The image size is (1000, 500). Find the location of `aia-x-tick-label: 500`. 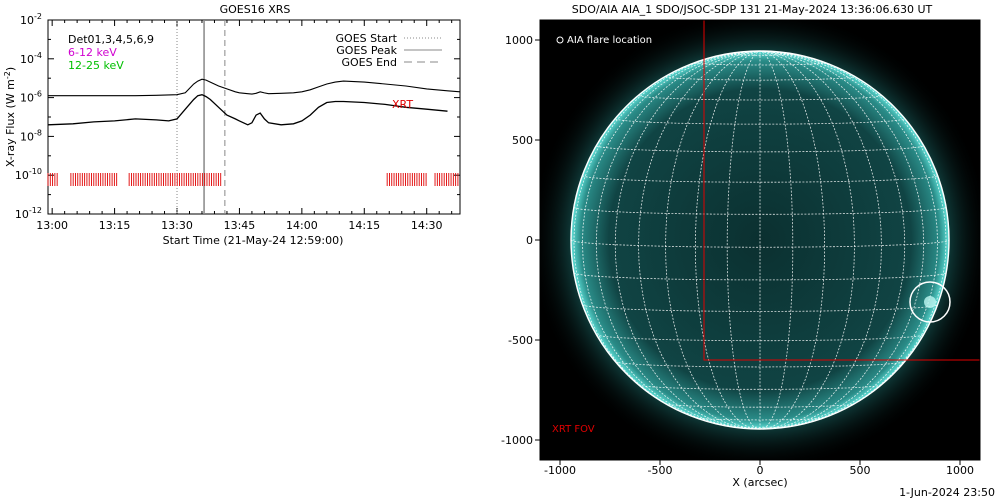

aia-x-tick-label: 500 is located at coordinates (860, 470).